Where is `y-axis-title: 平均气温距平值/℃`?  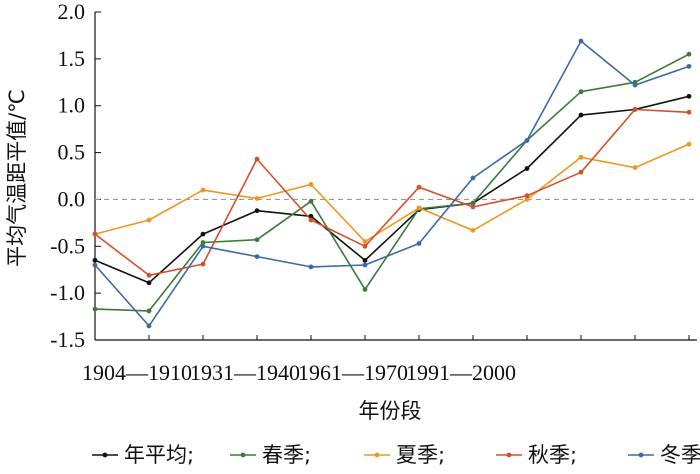 y-axis-title: 平均气温距平值/℃ is located at coordinates (17, 178).